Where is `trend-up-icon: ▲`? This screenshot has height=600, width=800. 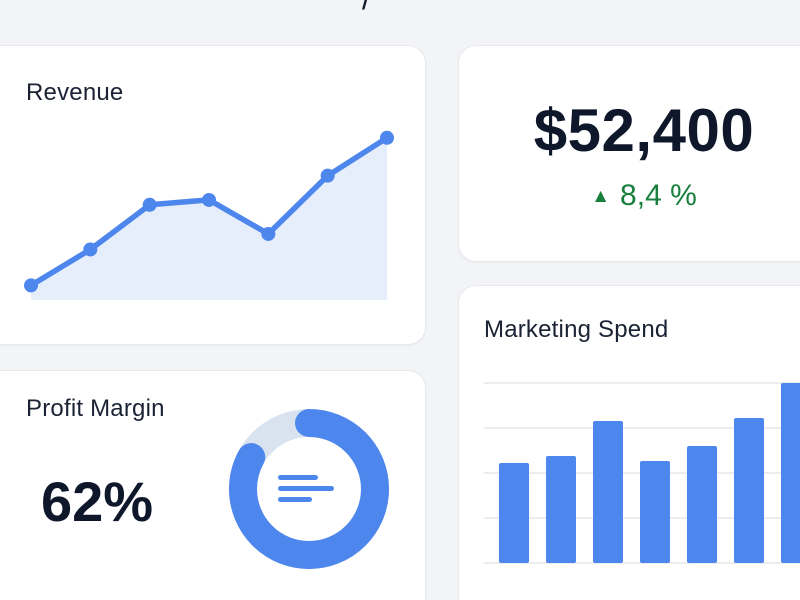
trend-up-icon: ▲ is located at coordinates (601, 196).